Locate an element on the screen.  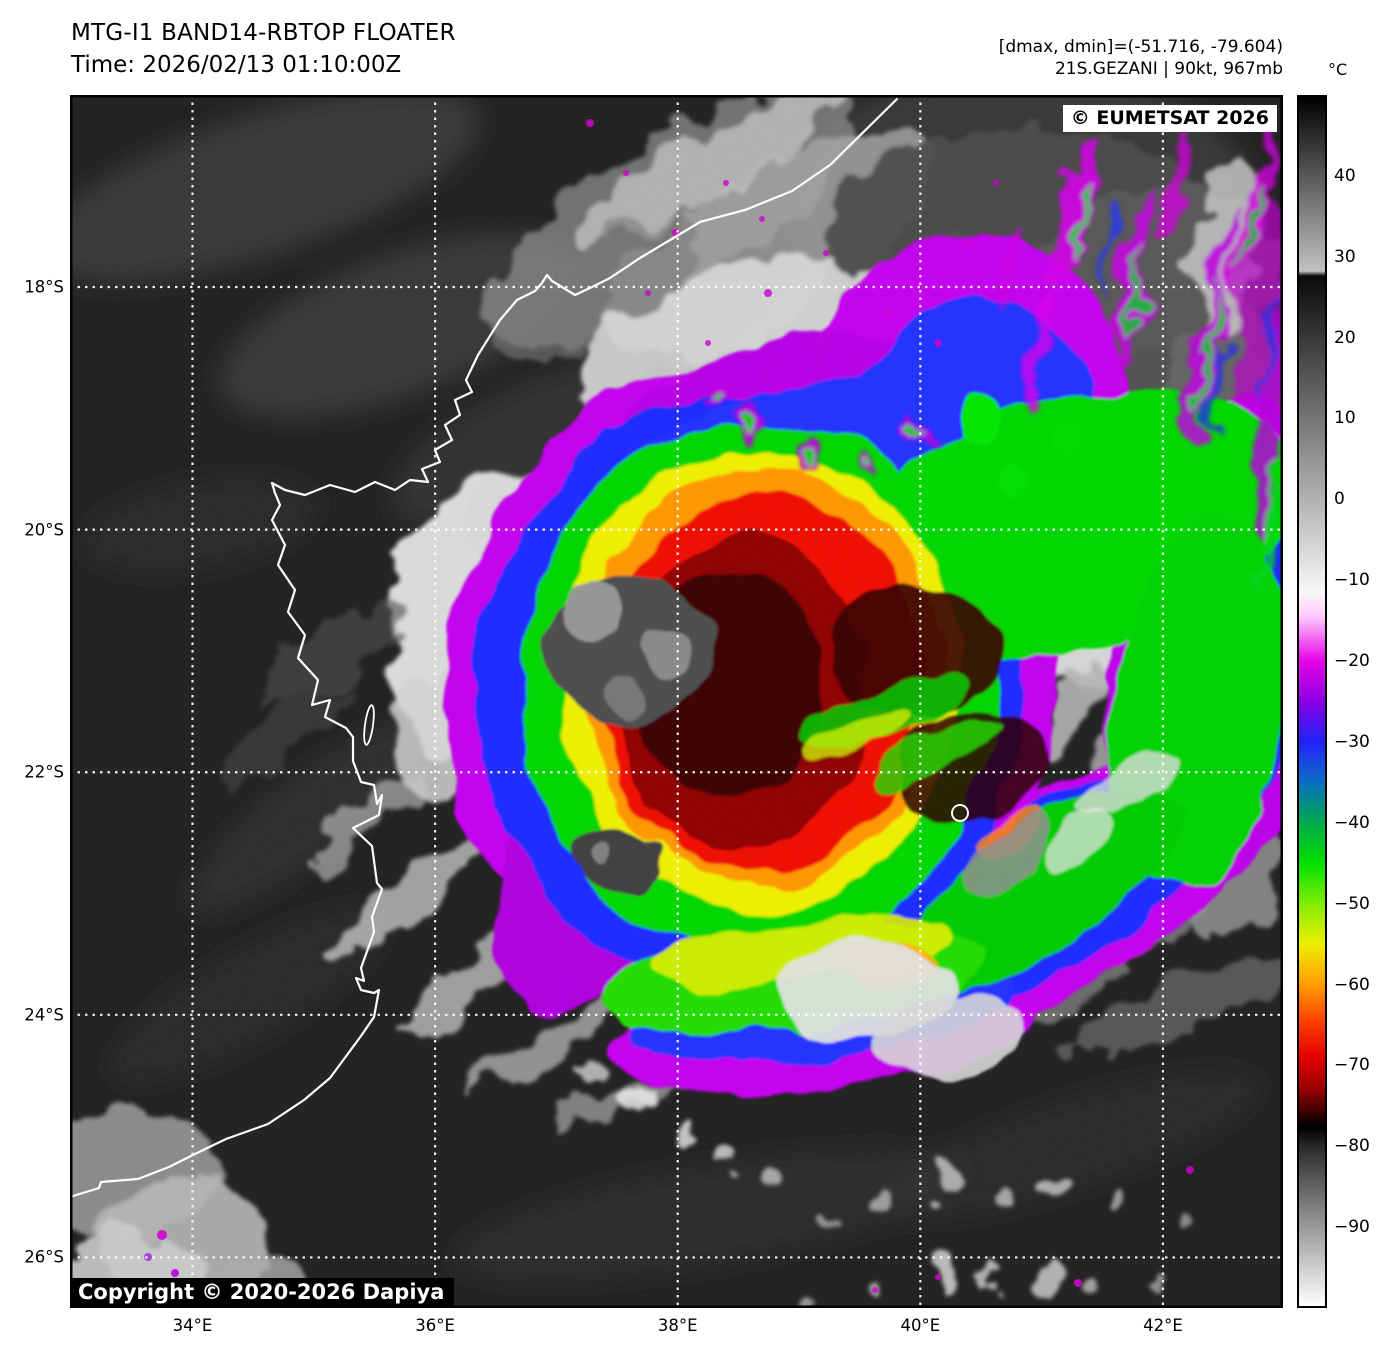
colorbar-tick-label: −20 is located at coordinates (1352, 661).